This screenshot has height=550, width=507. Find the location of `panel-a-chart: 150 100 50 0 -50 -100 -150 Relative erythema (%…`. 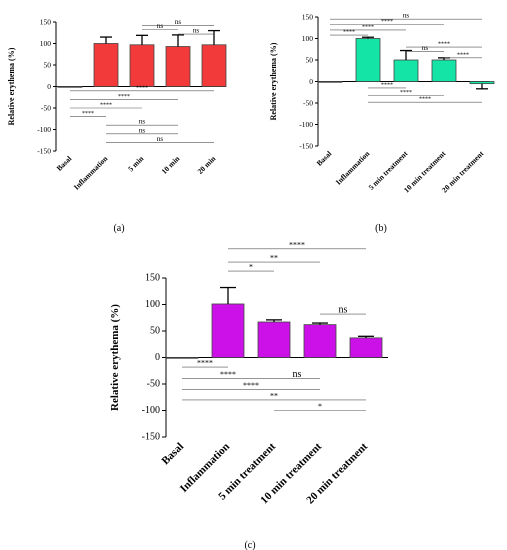

panel-a-chart: 150 100 50 0 -50 -100 -150 Relative erythema (%… is located at coordinates (117, 105).